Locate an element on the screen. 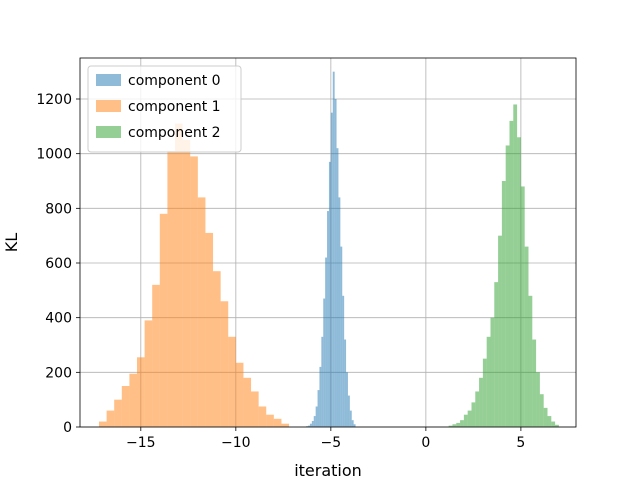 The image size is (640, 484). legend-label: component 0 is located at coordinates (174, 81).